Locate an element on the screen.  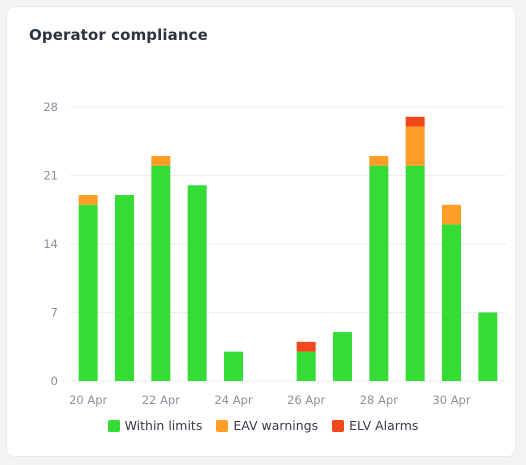
legend-swatch-within-limits is located at coordinates (113, 425).